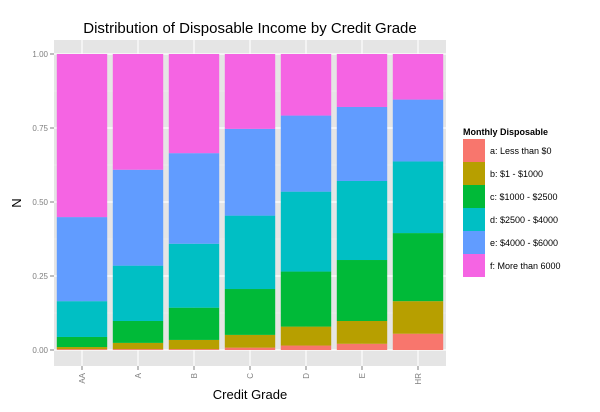  What do you see at coordinates (16, 202) in the screenshot?
I see `y-axis-label: N` at bounding box center [16, 202].